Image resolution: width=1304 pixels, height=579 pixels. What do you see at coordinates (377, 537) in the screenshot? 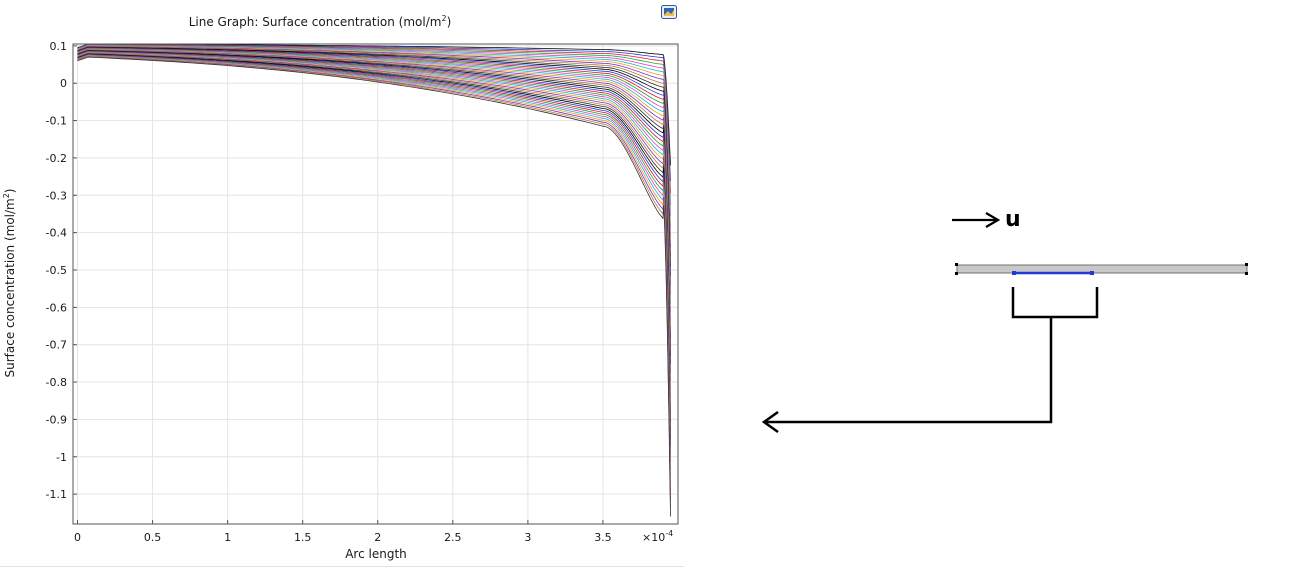
I see `x-tick-label: 2` at bounding box center [377, 537].